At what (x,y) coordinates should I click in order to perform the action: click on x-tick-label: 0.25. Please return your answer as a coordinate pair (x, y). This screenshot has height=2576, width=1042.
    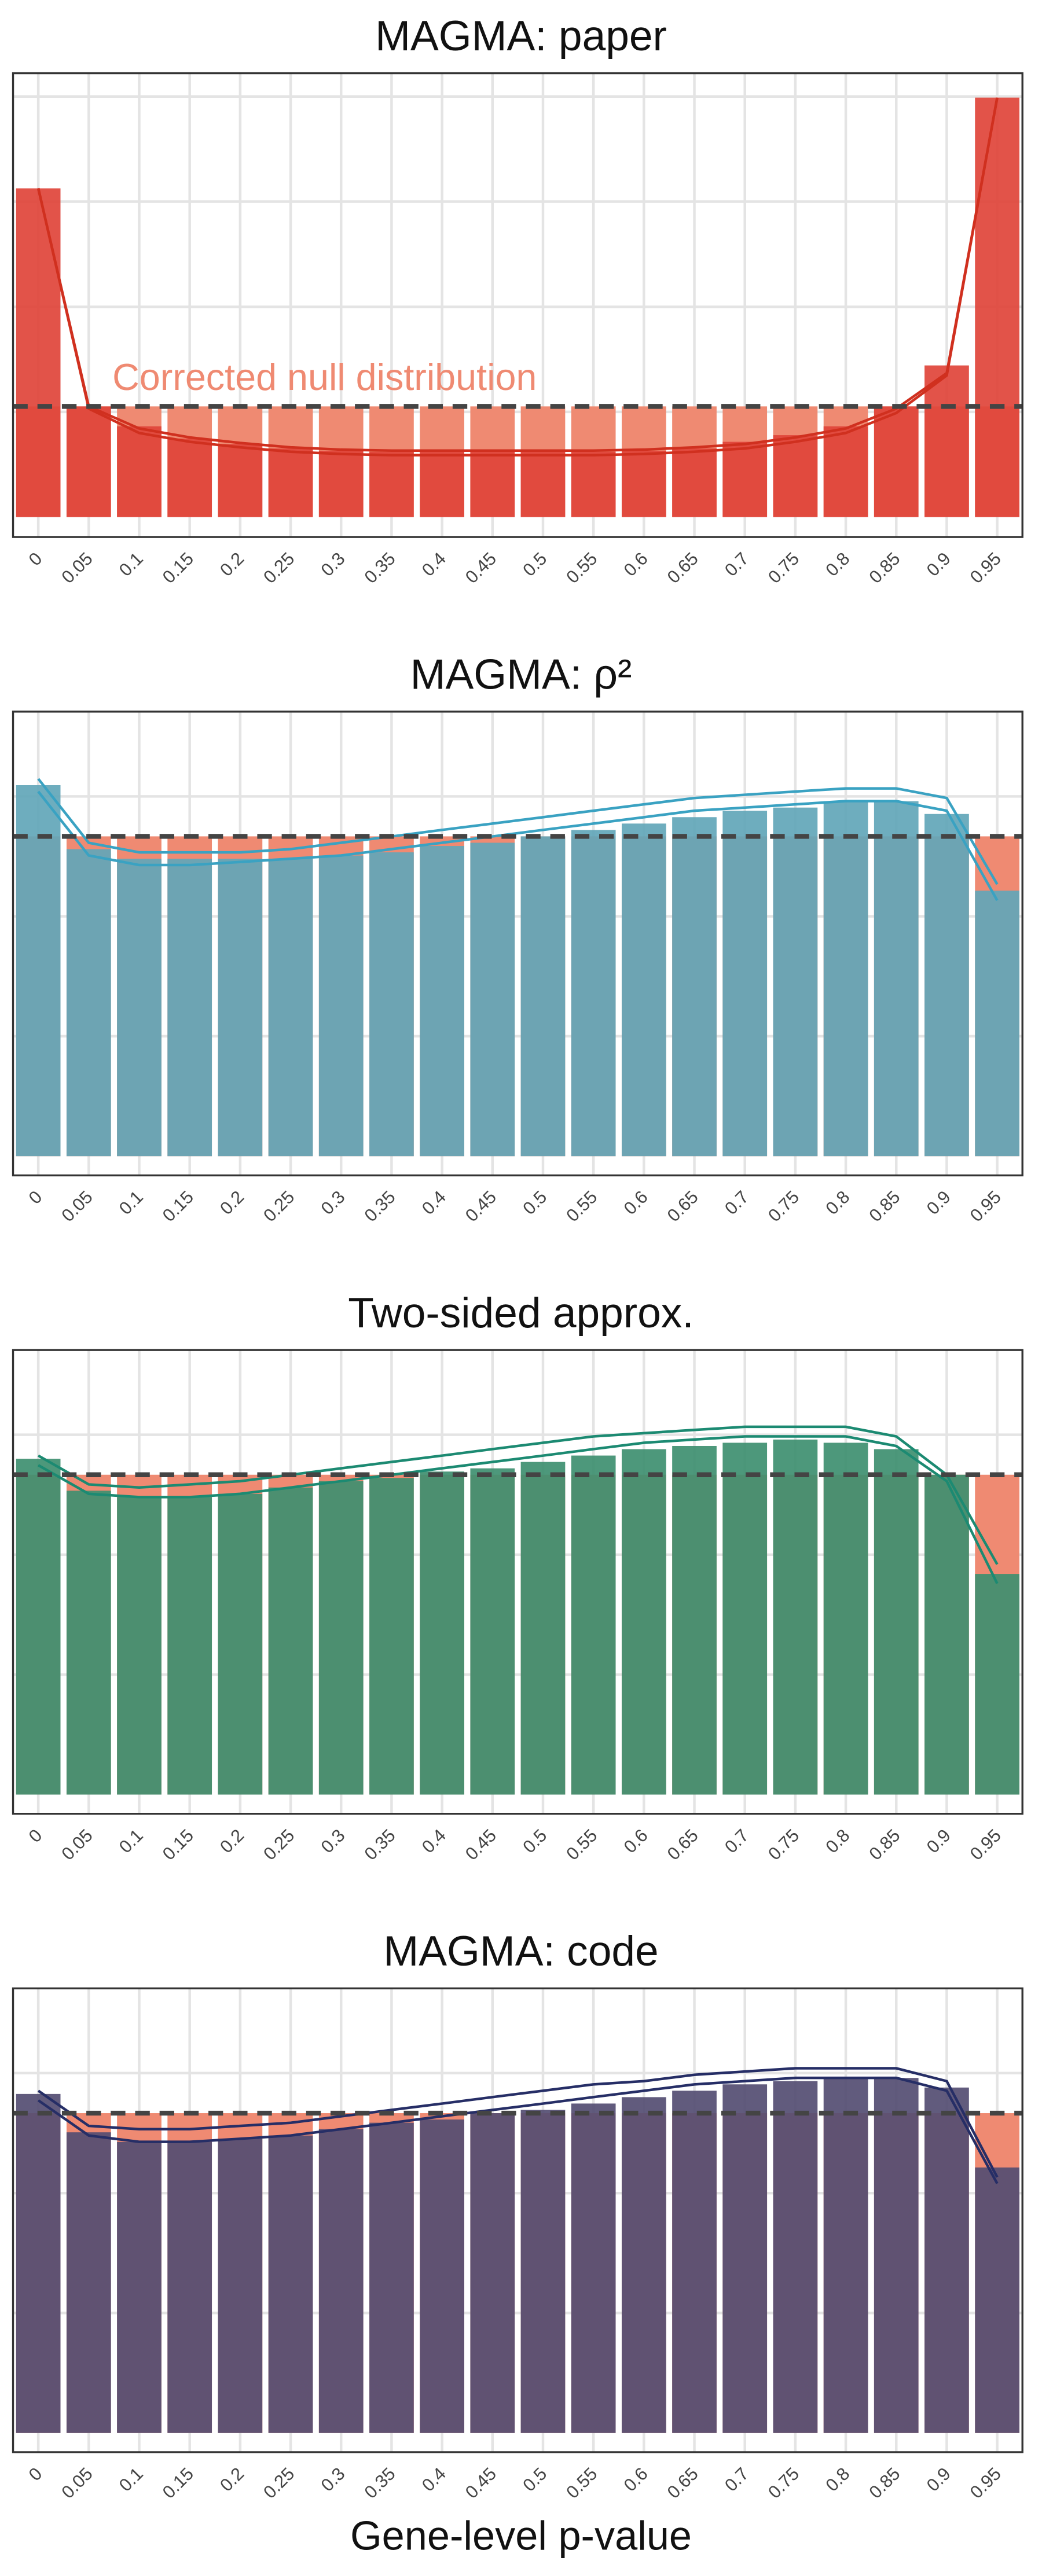
    Looking at the image, I should click on (278, 2483).